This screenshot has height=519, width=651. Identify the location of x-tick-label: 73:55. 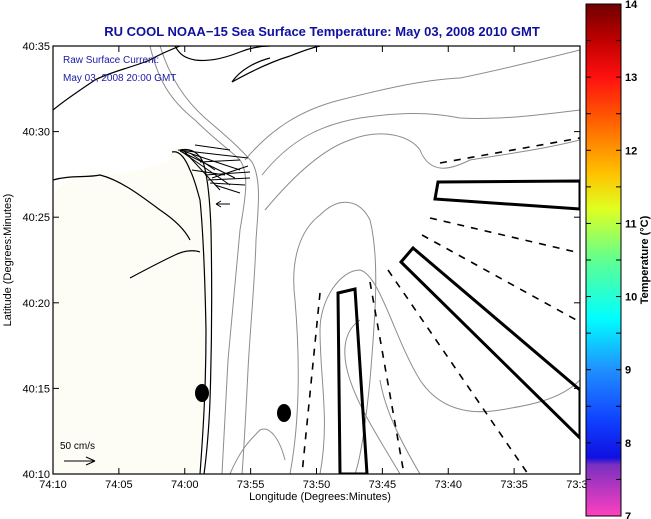
(251, 485).